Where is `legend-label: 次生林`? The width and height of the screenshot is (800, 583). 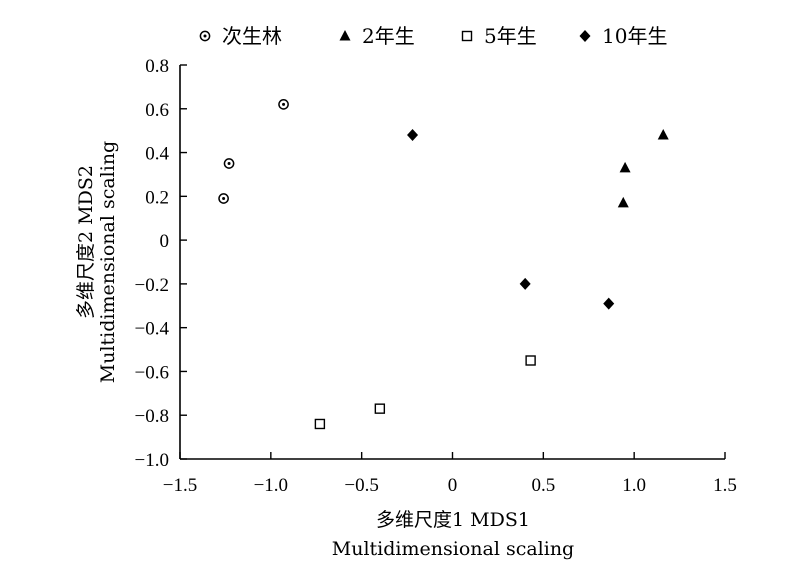
legend-label: 次生林 is located at coordinates (252, 36).